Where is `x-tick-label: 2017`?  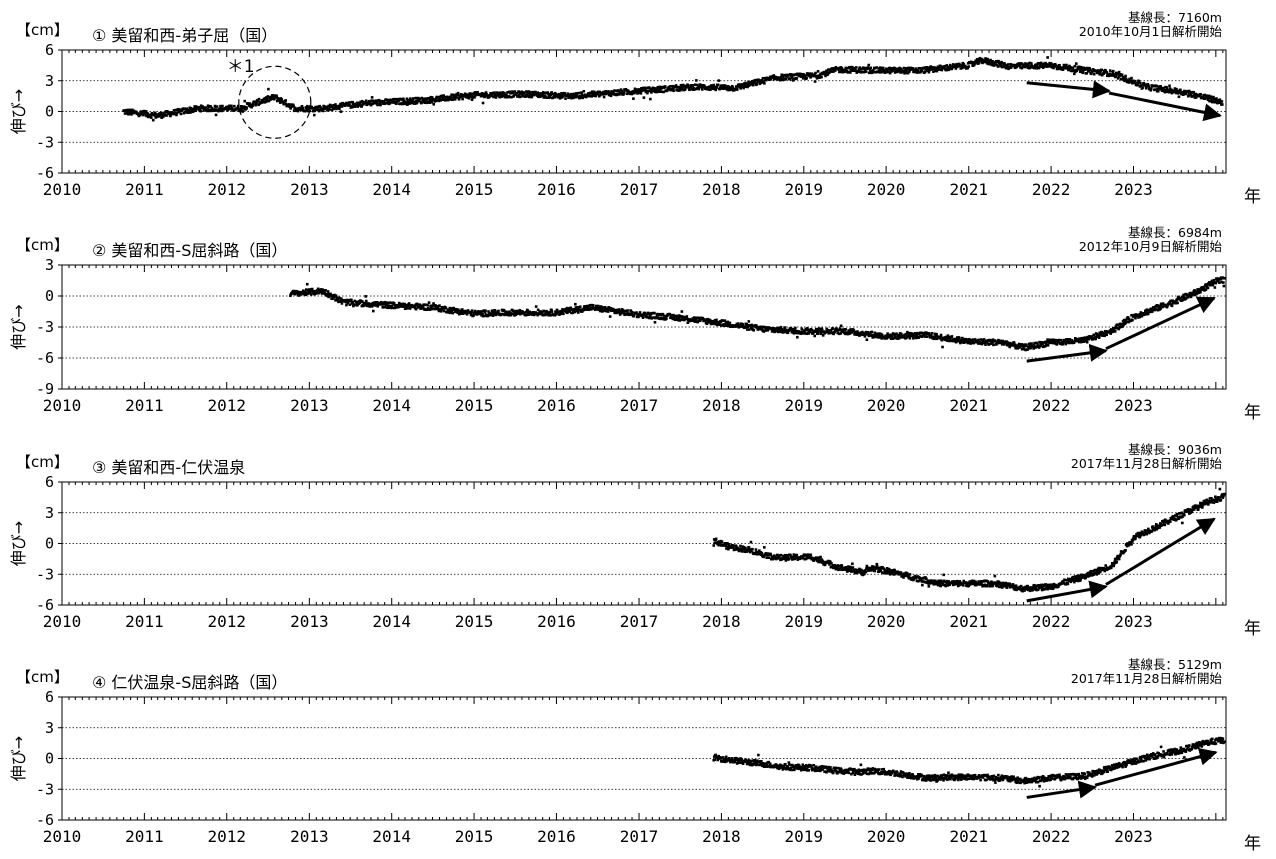 x-tick-label: 2017 is located at coordinates (639, 189).